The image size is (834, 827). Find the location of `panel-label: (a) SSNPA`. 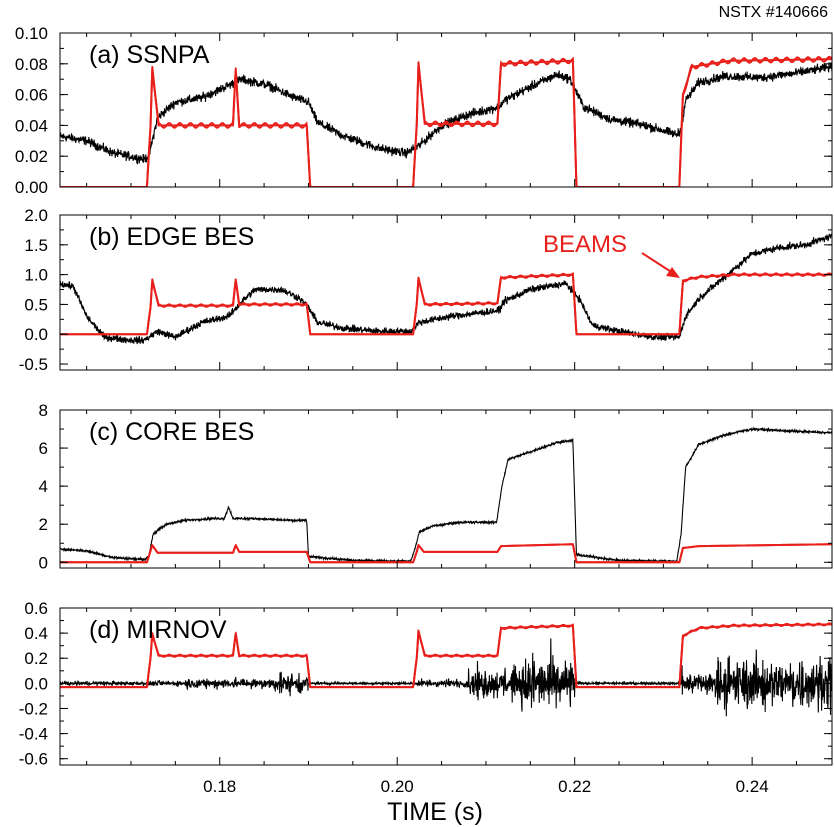

panel-label: (a) SSNPA is located at coordinates (149, 55).